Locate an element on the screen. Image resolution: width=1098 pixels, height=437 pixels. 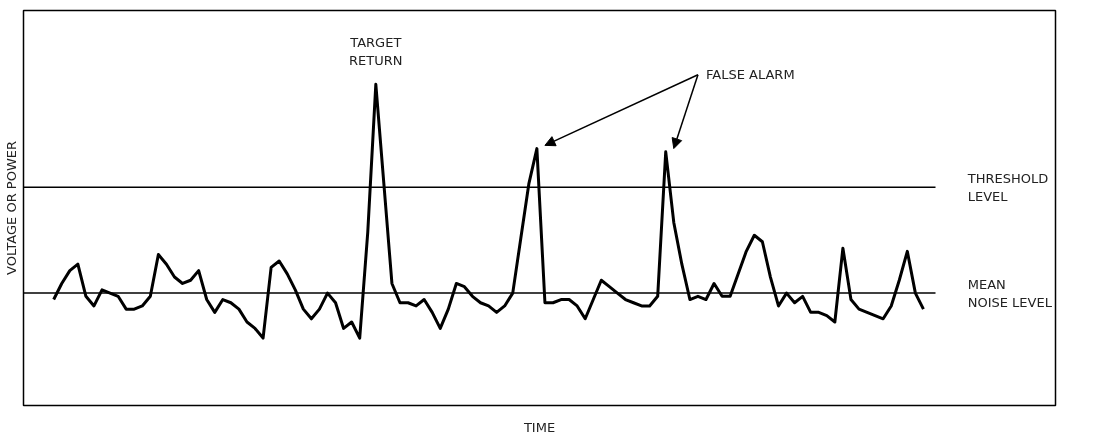
ref-line-label: MEAN NOISE LEVEL is located at coordinates (1010, 293).